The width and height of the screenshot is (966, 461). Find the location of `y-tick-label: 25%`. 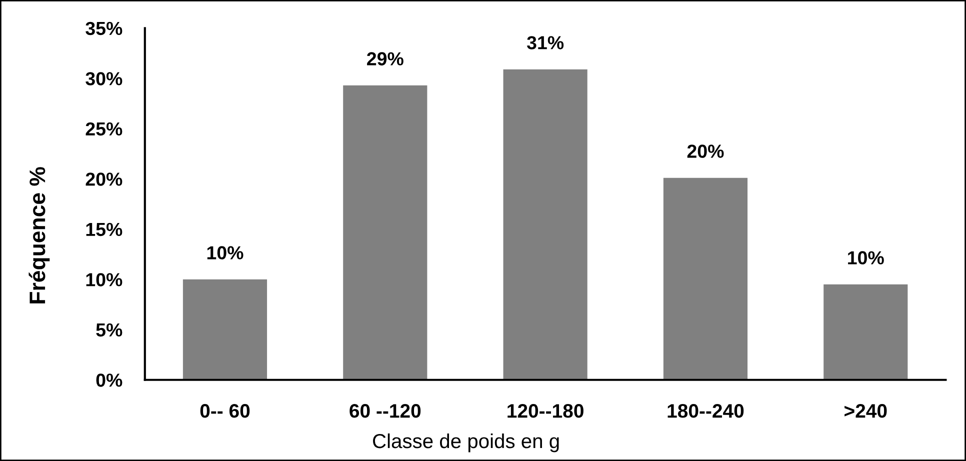

y-tick-label: 25% is located at coordinates (104, 129).